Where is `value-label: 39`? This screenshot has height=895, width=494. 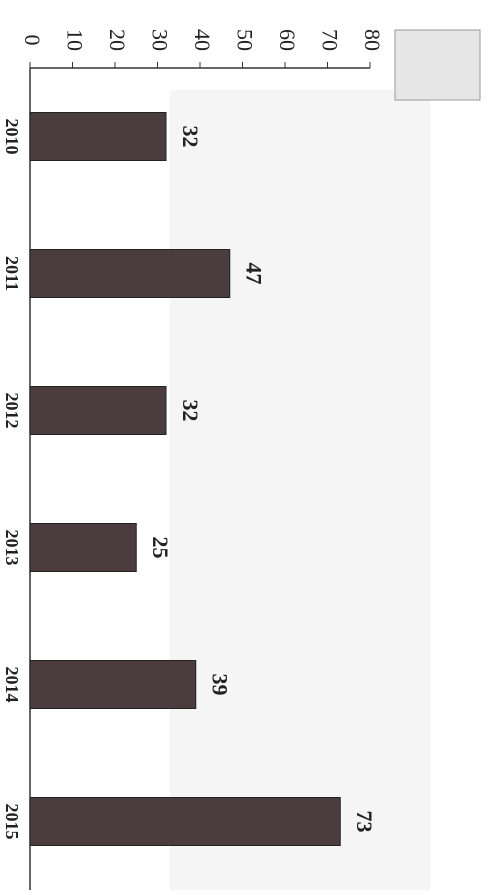 value-label: 39 is located at coordinates (220, 685).